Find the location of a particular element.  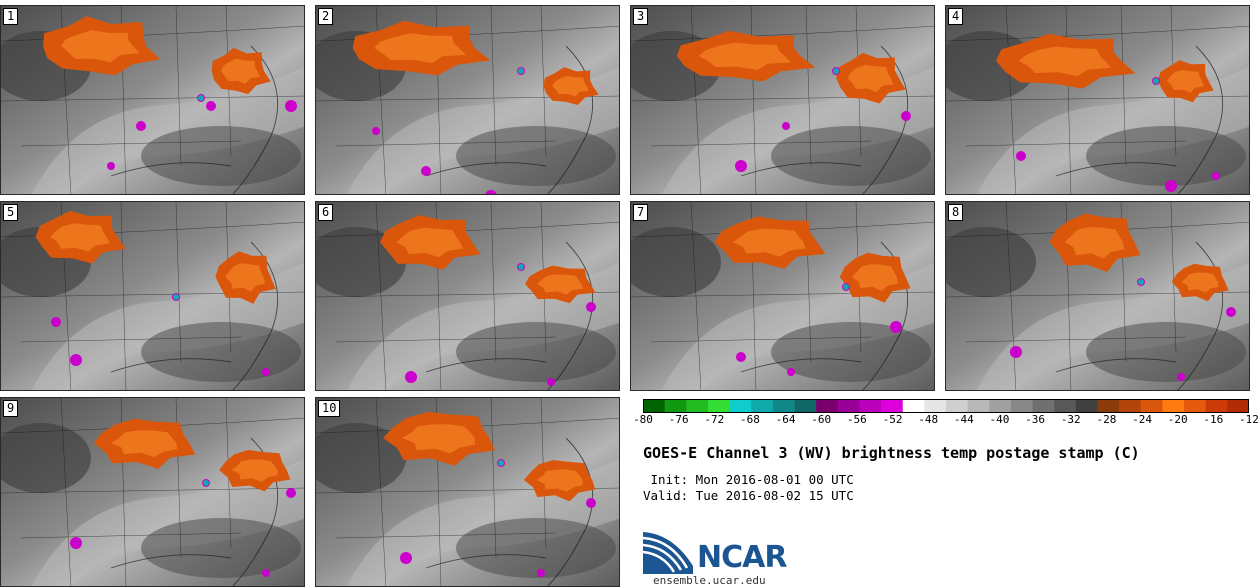

panel-label: 2 is located at coordinates (326, 16).